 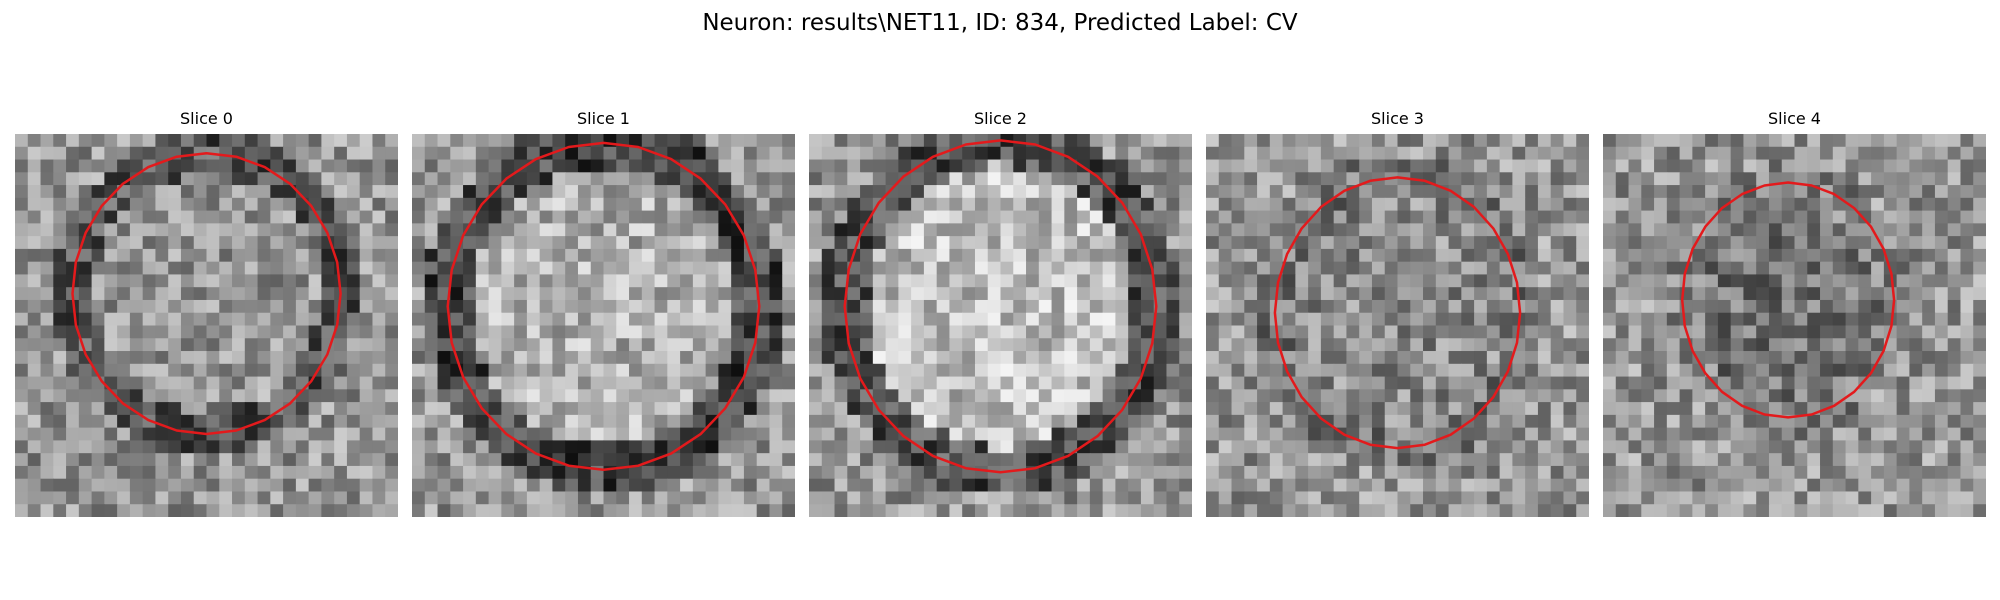 What do you see at coordinates (206, 118) in the screenshot?
I see `slice-title-0: Slice 0` at bounding box center [206, 118].